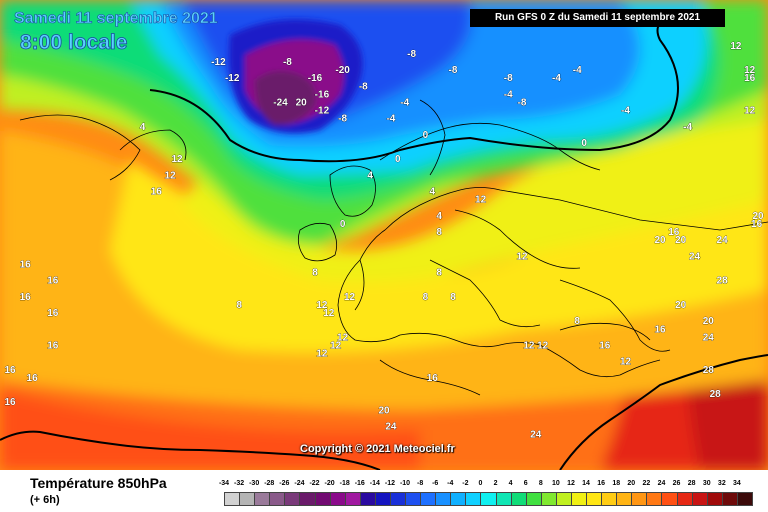 This screenshot has height=512, width=768. What do you see at coordinates (676, 483) in the screenshot?
I see `legend-tick-label: 26` at bounding box center [676, 483].